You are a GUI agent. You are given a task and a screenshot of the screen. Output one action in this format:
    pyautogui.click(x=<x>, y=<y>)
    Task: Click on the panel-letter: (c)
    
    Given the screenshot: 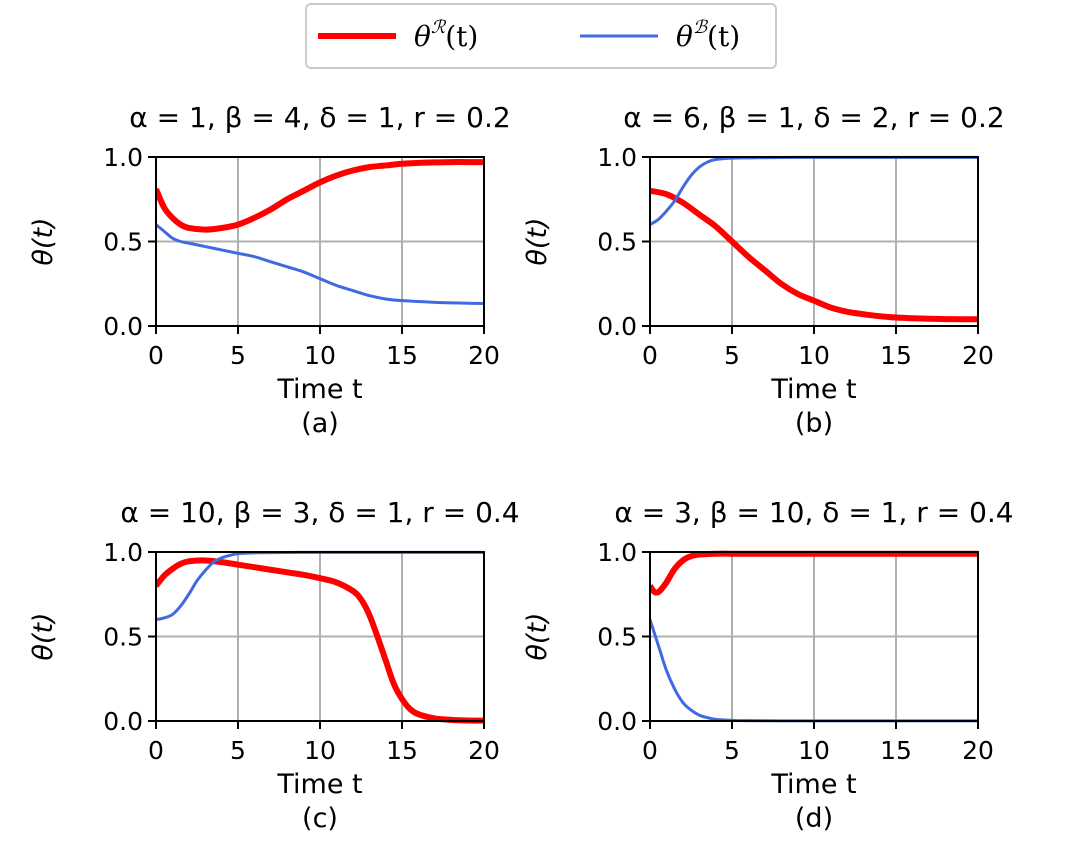 What is the action you would take?
    pyautogui.click(x=320, y=818)
    